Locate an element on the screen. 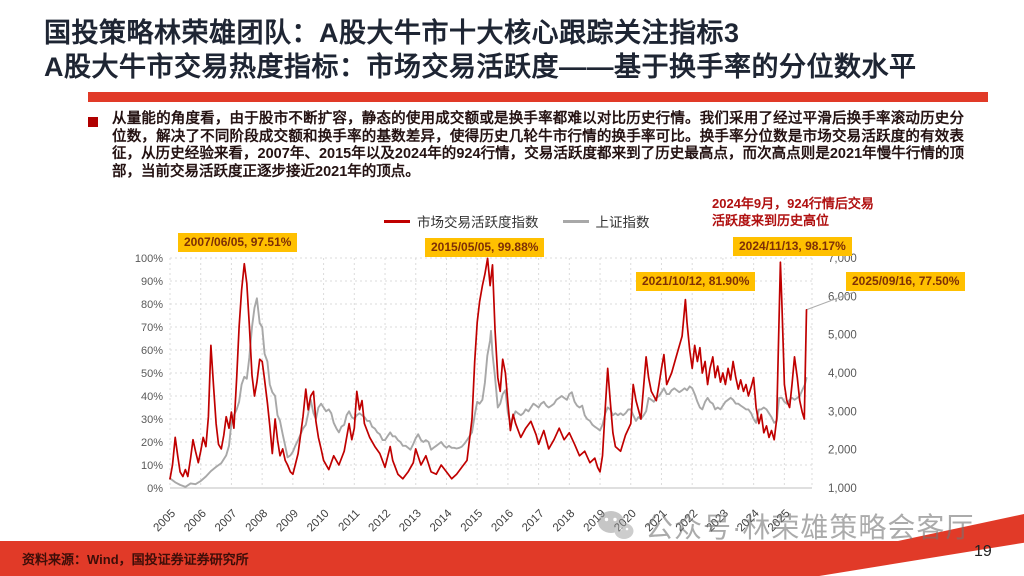  right-axis-tick: 1,000 is located at coordinates (842, 489).